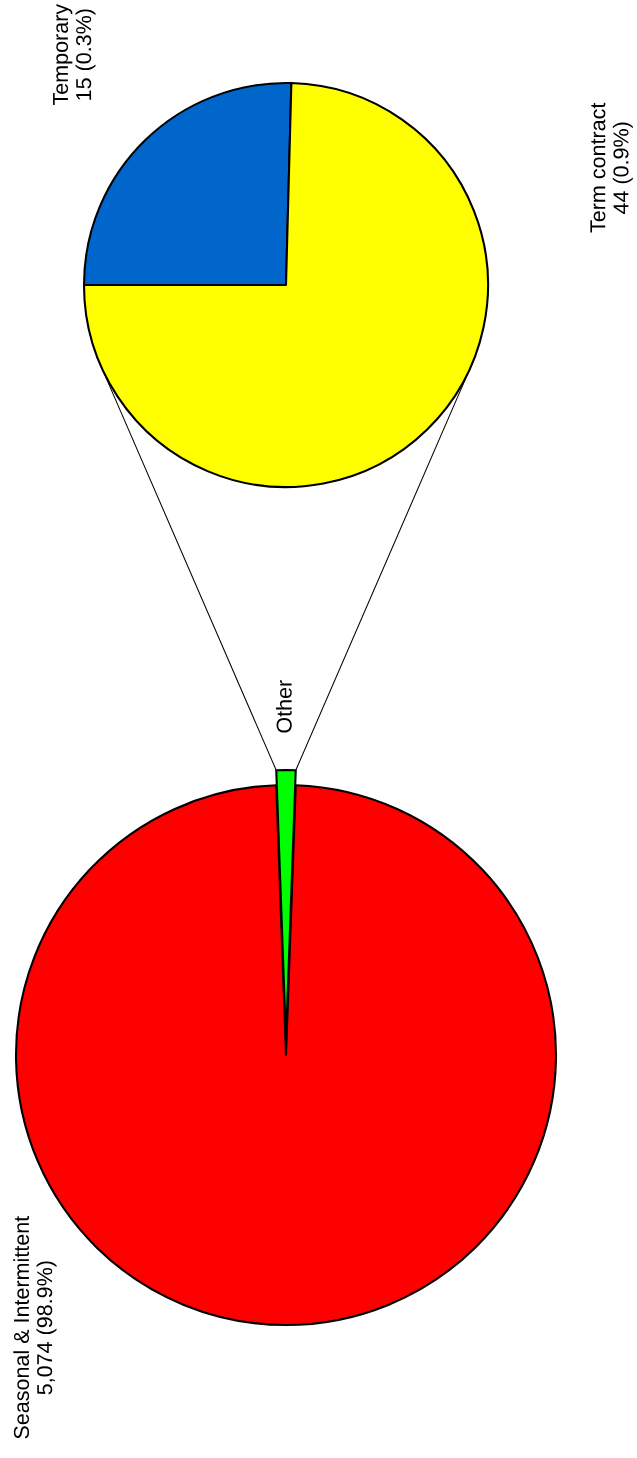  What do you see at coordinates (63, 54) in the screenshot?
I see `slice-label: Temporary` at bounding box center [63, 54].